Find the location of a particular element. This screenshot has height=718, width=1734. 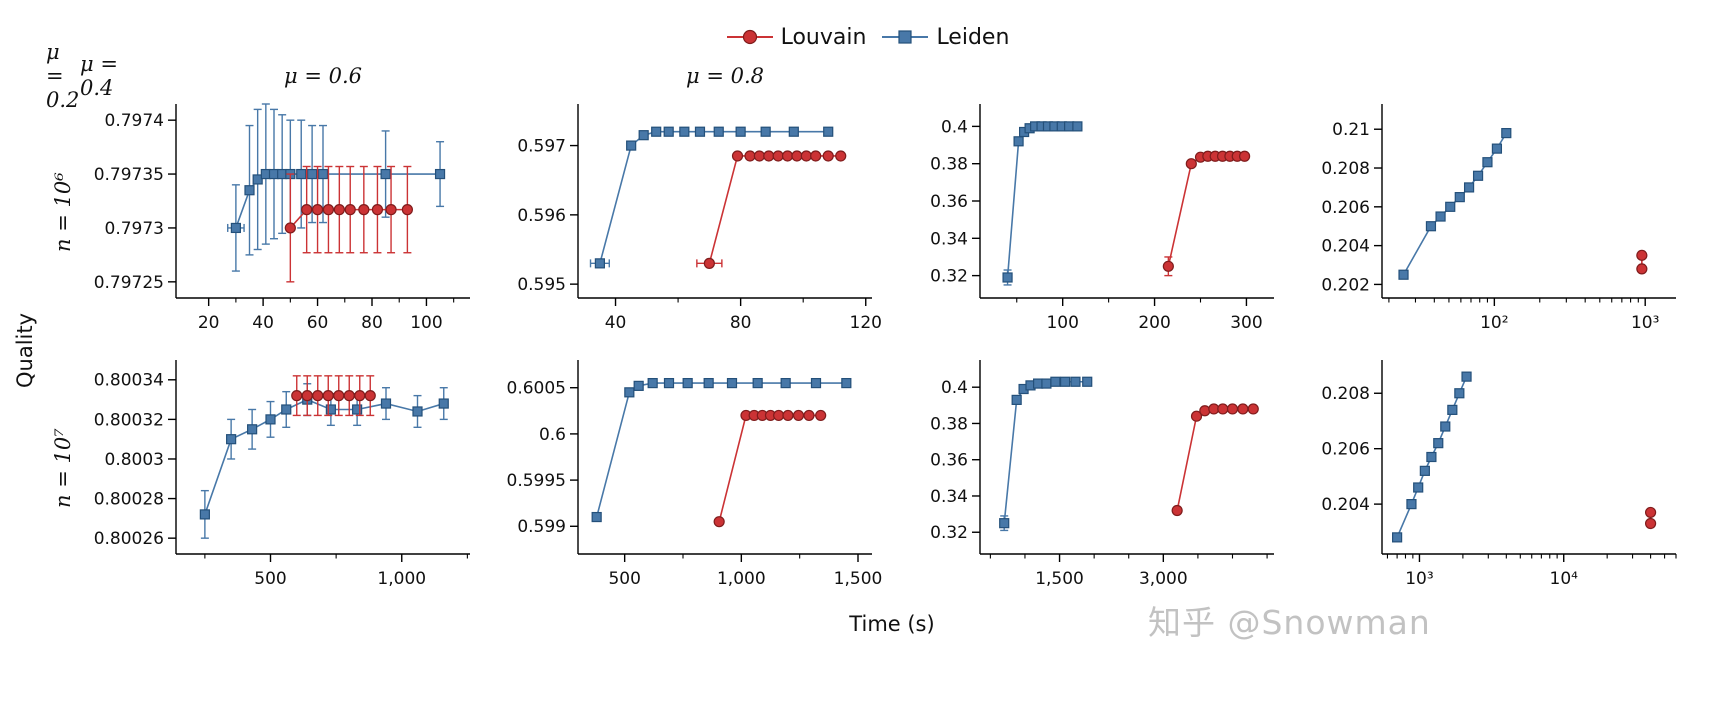

legend-label-louvain: Louvain is located at coordinates (823, 37).